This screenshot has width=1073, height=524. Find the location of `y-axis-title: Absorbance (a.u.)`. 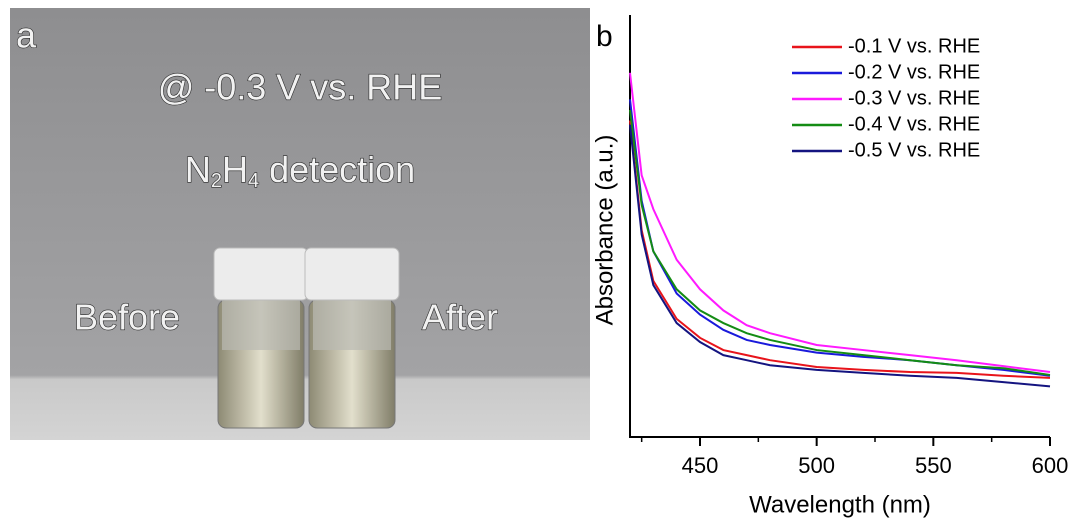

y-axis-title: Absorbance (a.u.) is located at coordinates (604, 230).